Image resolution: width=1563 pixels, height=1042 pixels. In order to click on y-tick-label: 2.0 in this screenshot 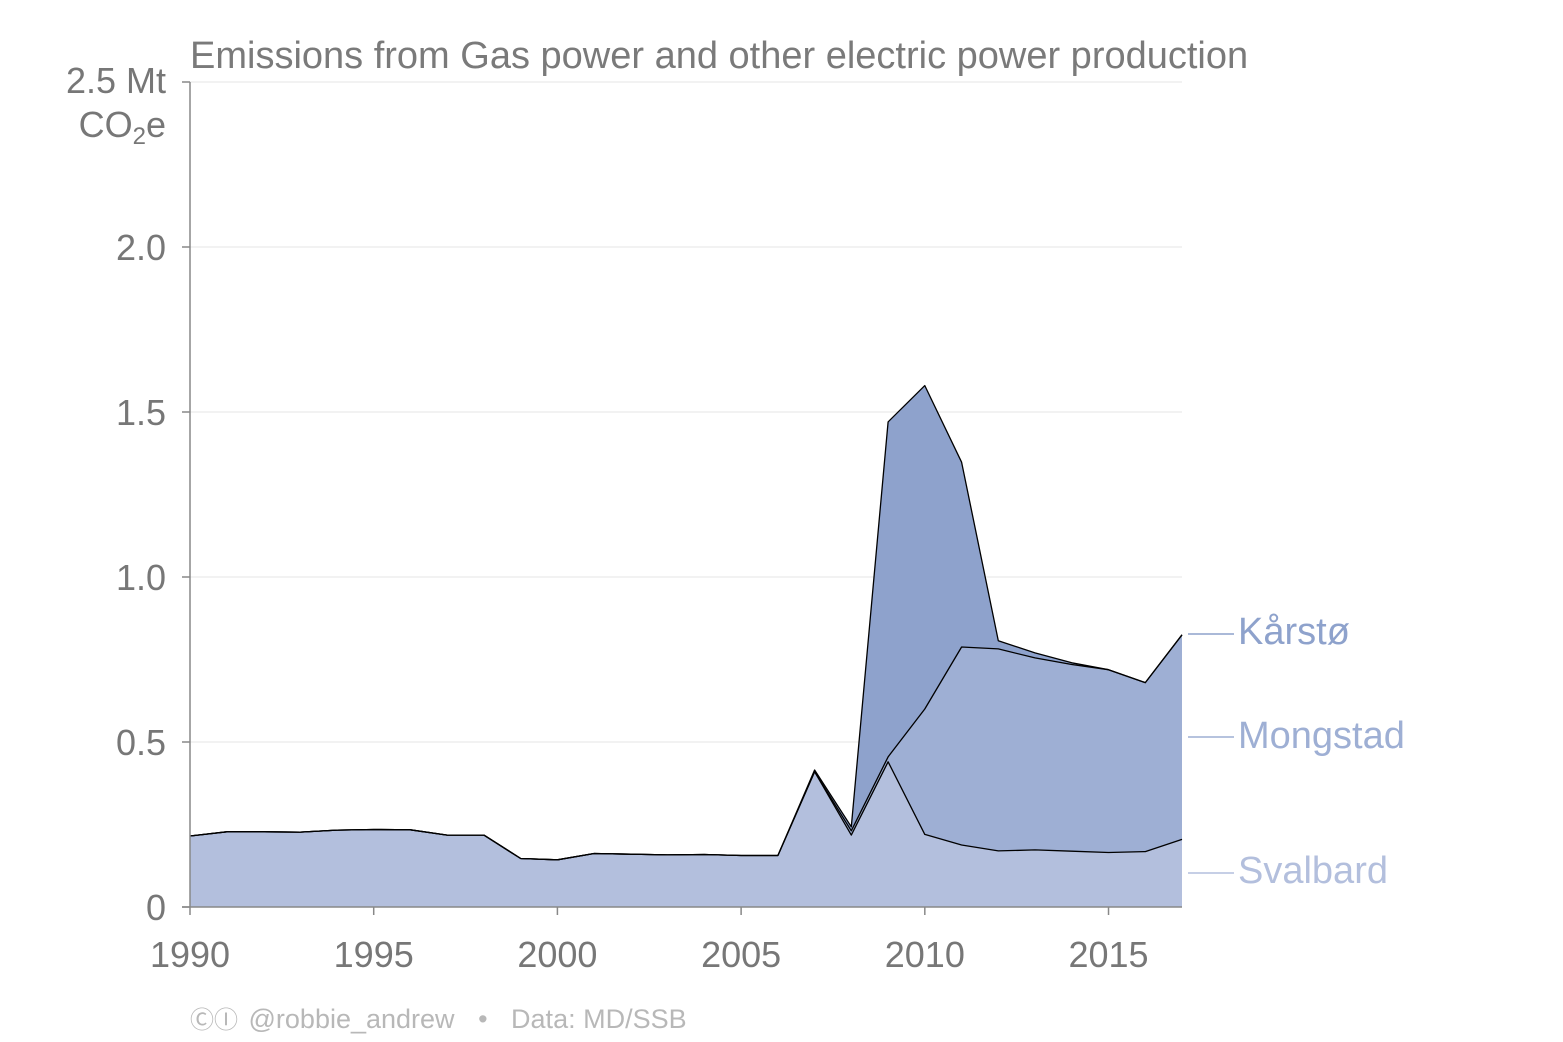, I will do `click(141, 247)`.